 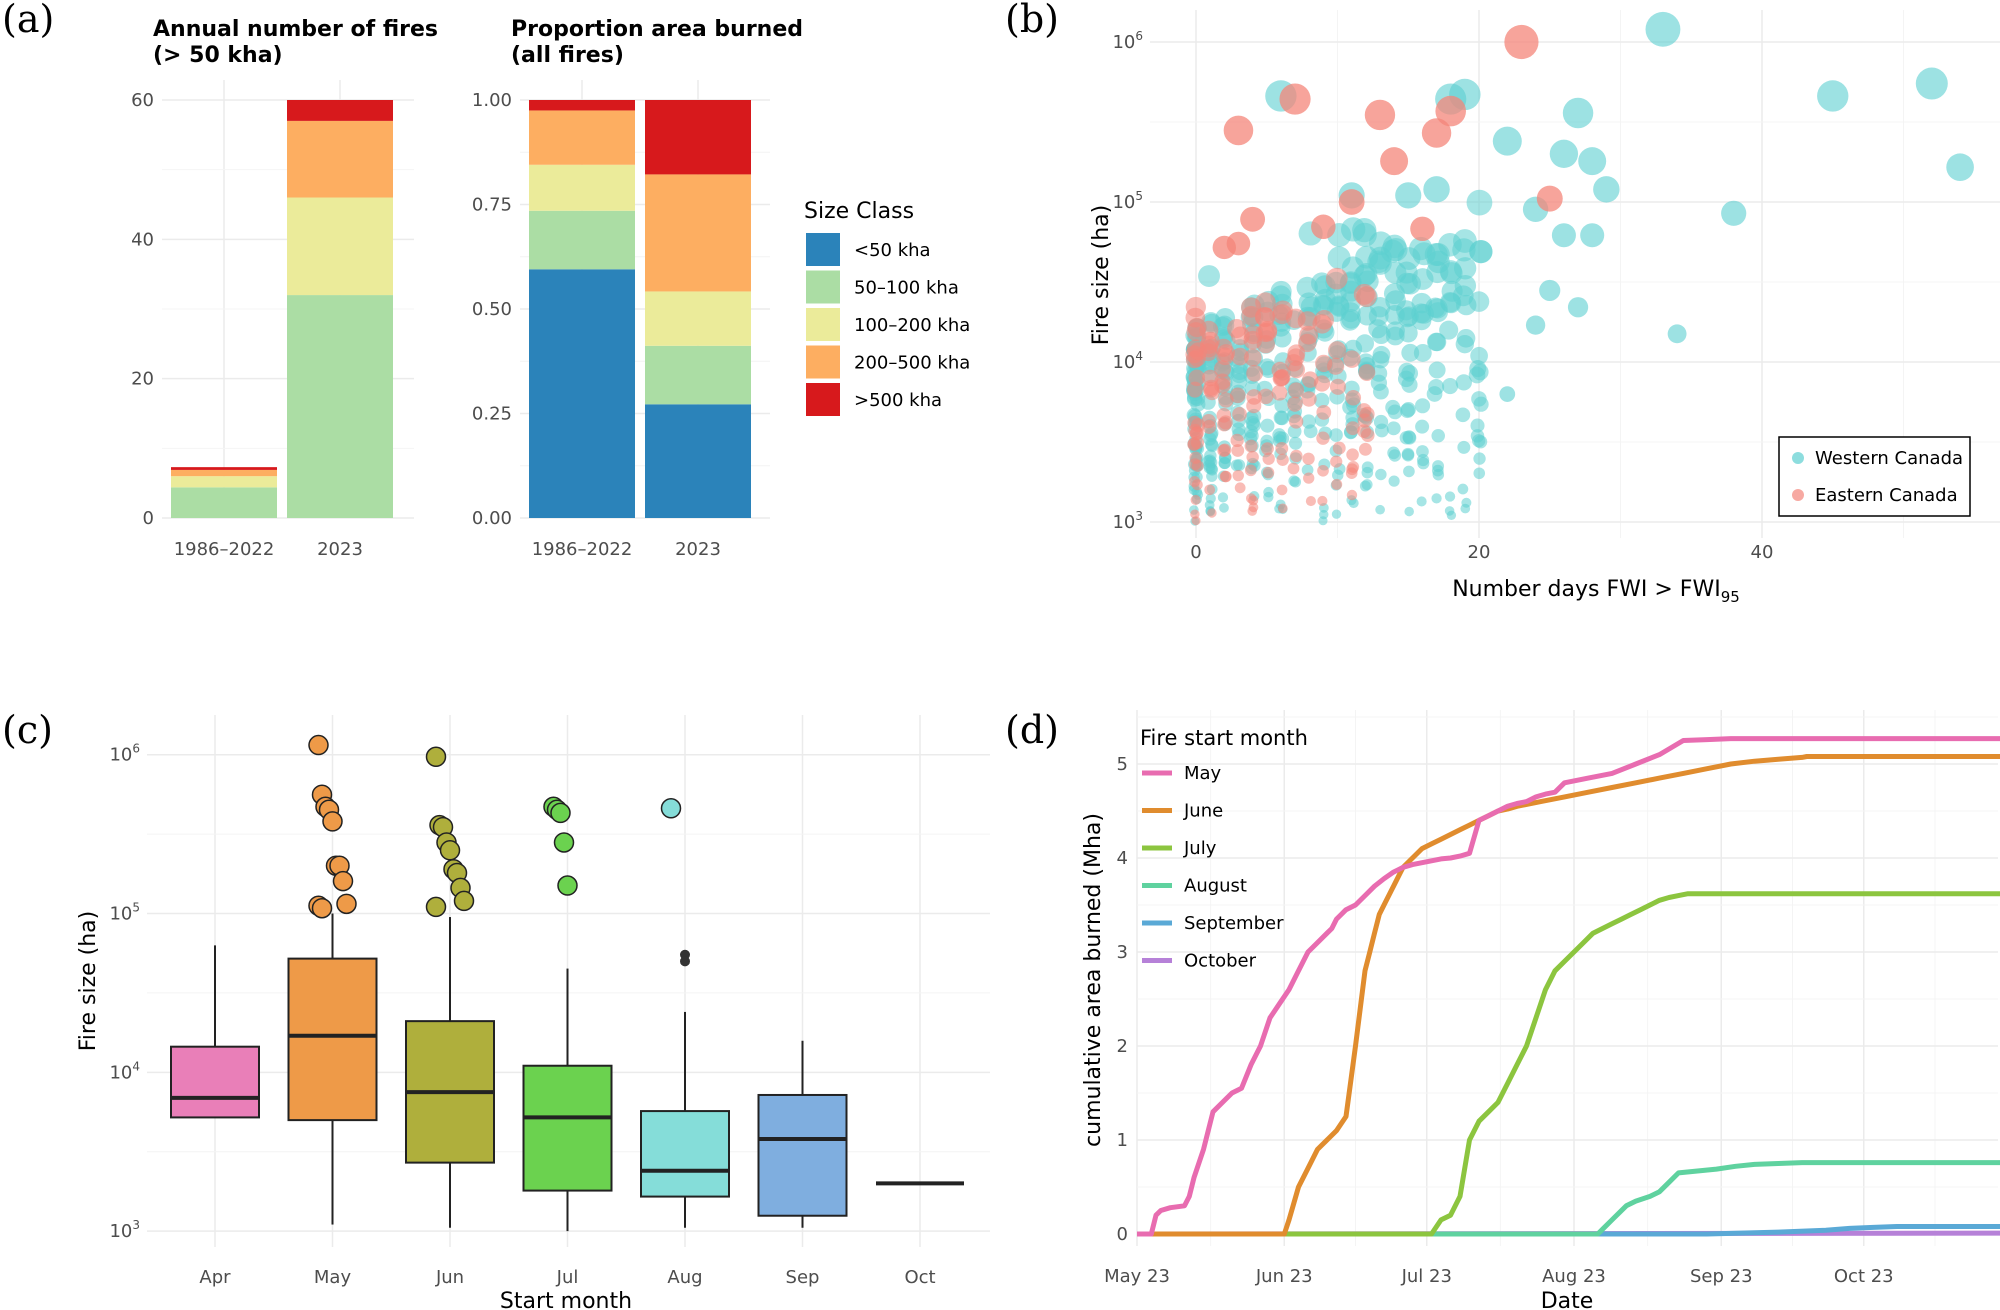 I want to click on chart-title: Proportion area burned, so click(x=657, y=29).